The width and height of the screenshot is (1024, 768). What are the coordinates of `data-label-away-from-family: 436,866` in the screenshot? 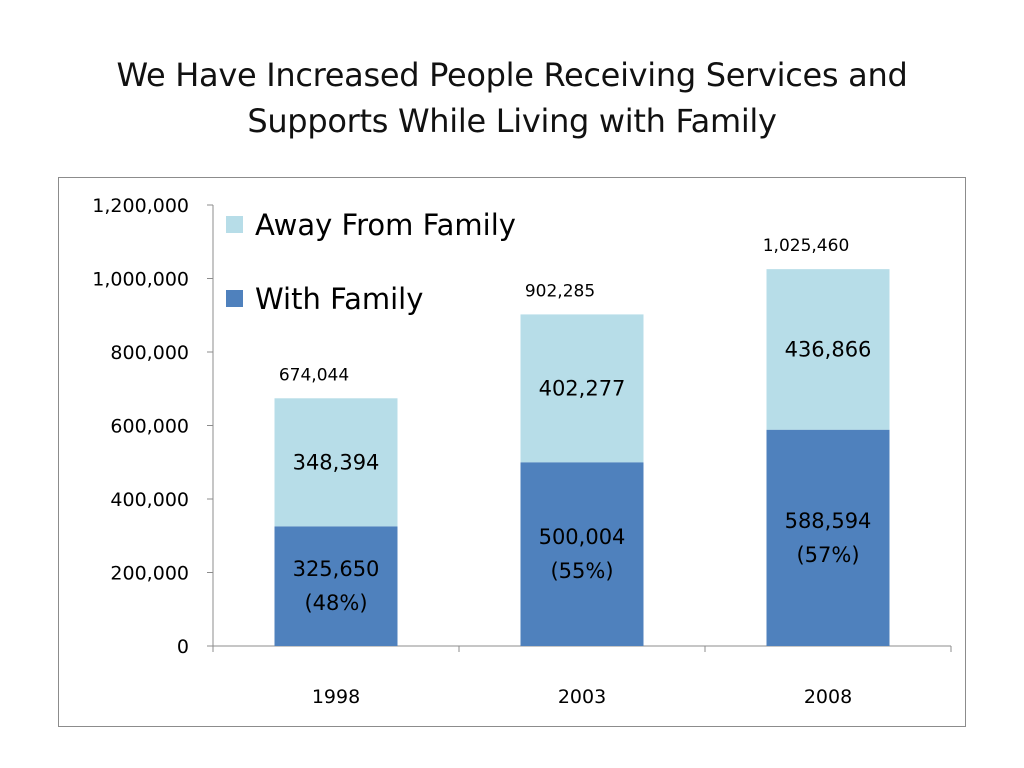 It's located at (828, 349).